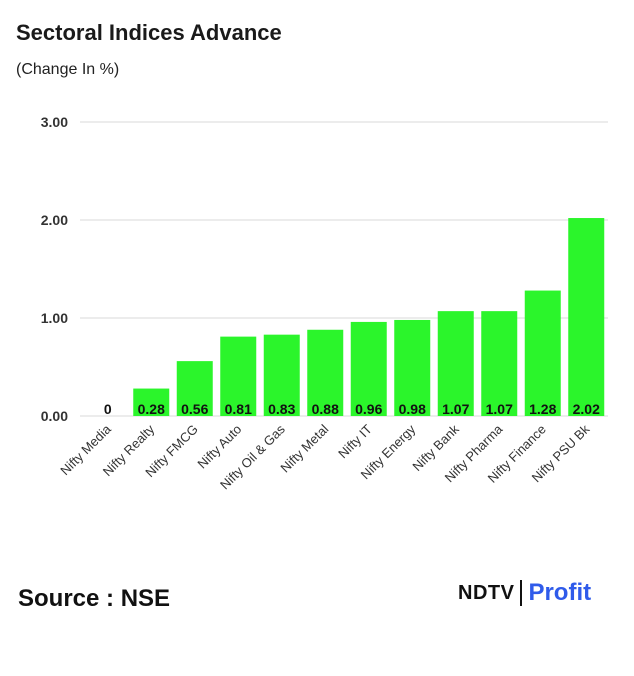  I want to click on ndtv-profit-logo: NDTV Profit, so click(524, 593).